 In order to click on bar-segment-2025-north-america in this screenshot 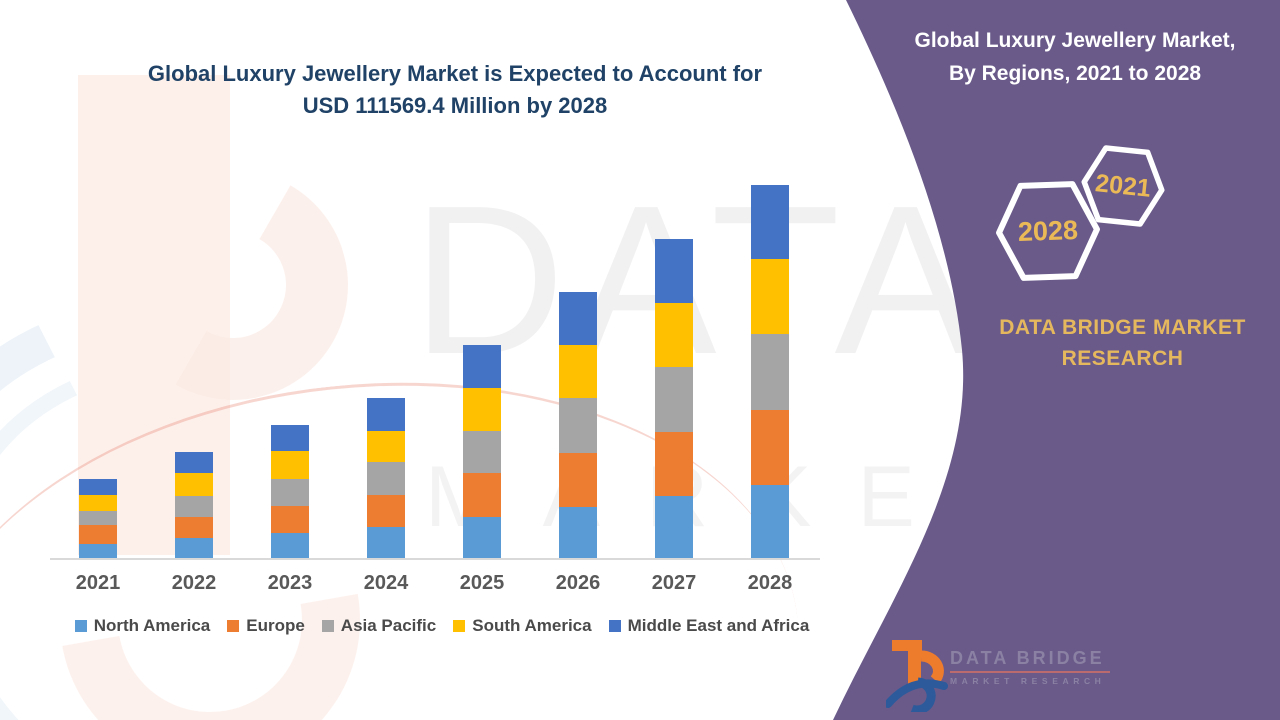, I will do `click(482, 538)`.